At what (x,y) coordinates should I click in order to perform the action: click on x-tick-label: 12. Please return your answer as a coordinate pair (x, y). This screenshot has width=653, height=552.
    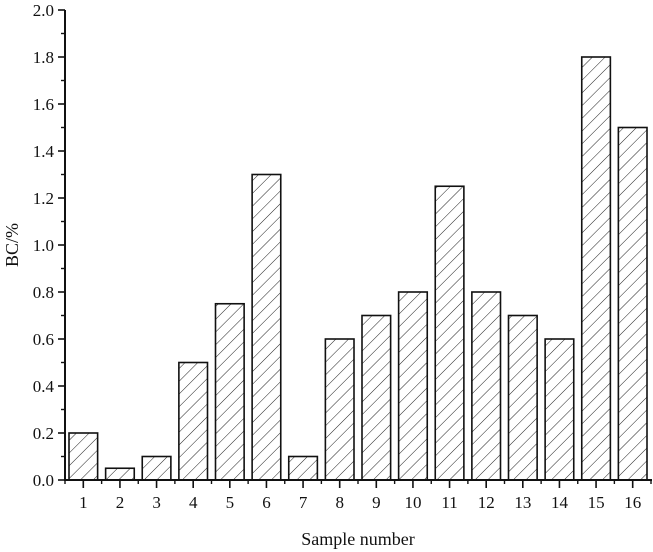
    Looking at the image, I should click on (486, 502).